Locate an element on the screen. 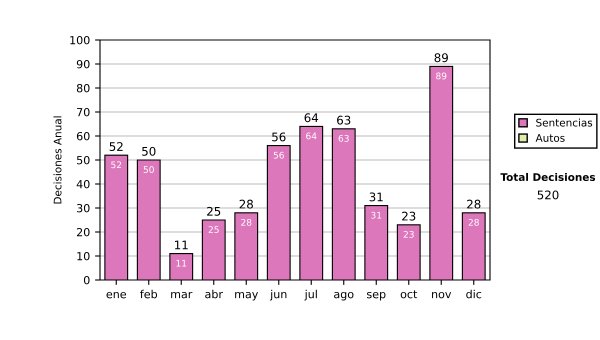 This screenshot has height=340, width=600. data-label: 50 is located at coordinates (149, 169).